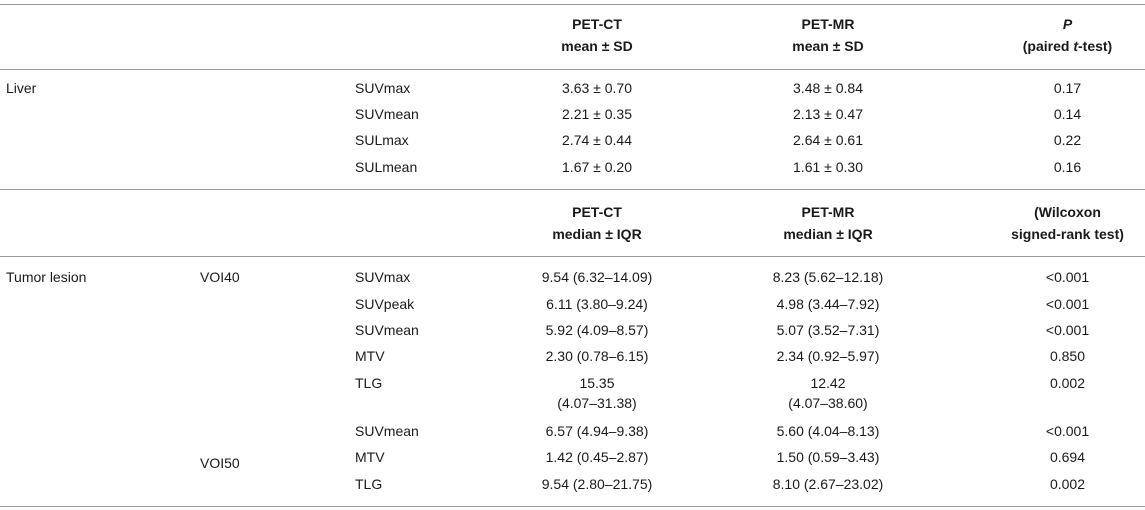  Describe the element at coordinates (382, 140) in the screenshot. I see `metric-label: SULmax` at that location.